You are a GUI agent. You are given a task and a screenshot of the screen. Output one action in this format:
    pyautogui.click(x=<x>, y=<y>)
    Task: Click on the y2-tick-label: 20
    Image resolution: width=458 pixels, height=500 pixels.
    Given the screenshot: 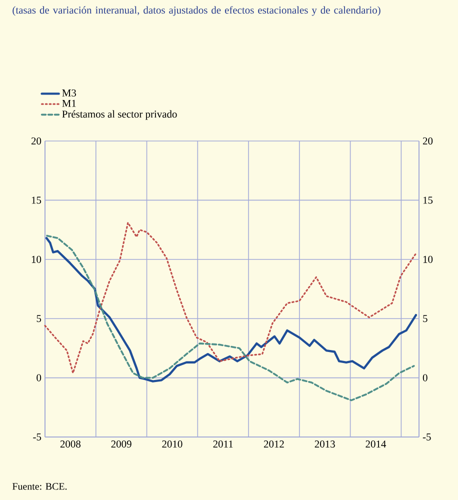 What is the action you would take?
    pyautogui.click(x=427, y=141)
    